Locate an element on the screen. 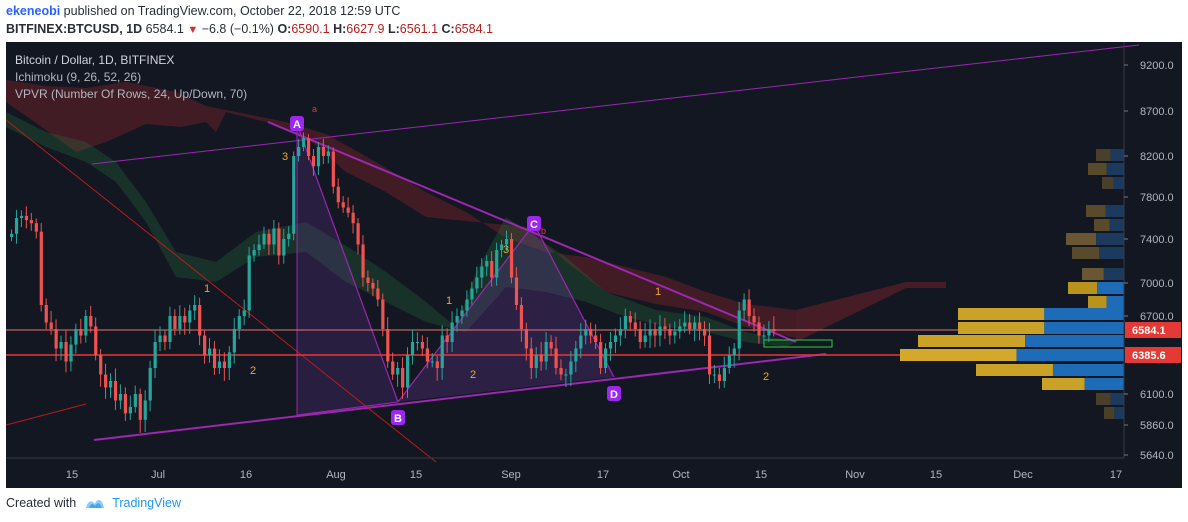 The width and height of the screenshot is (1188, 522). time-tick-label: 16 is located at coordinates (246, 475).